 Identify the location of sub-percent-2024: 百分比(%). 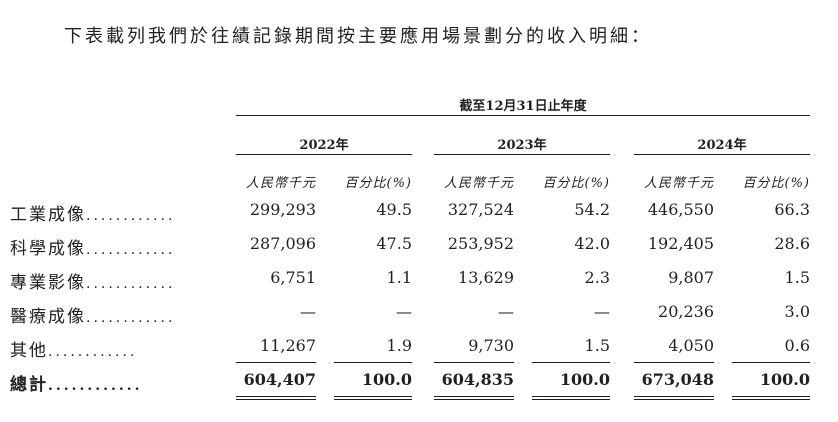
(776, 183).